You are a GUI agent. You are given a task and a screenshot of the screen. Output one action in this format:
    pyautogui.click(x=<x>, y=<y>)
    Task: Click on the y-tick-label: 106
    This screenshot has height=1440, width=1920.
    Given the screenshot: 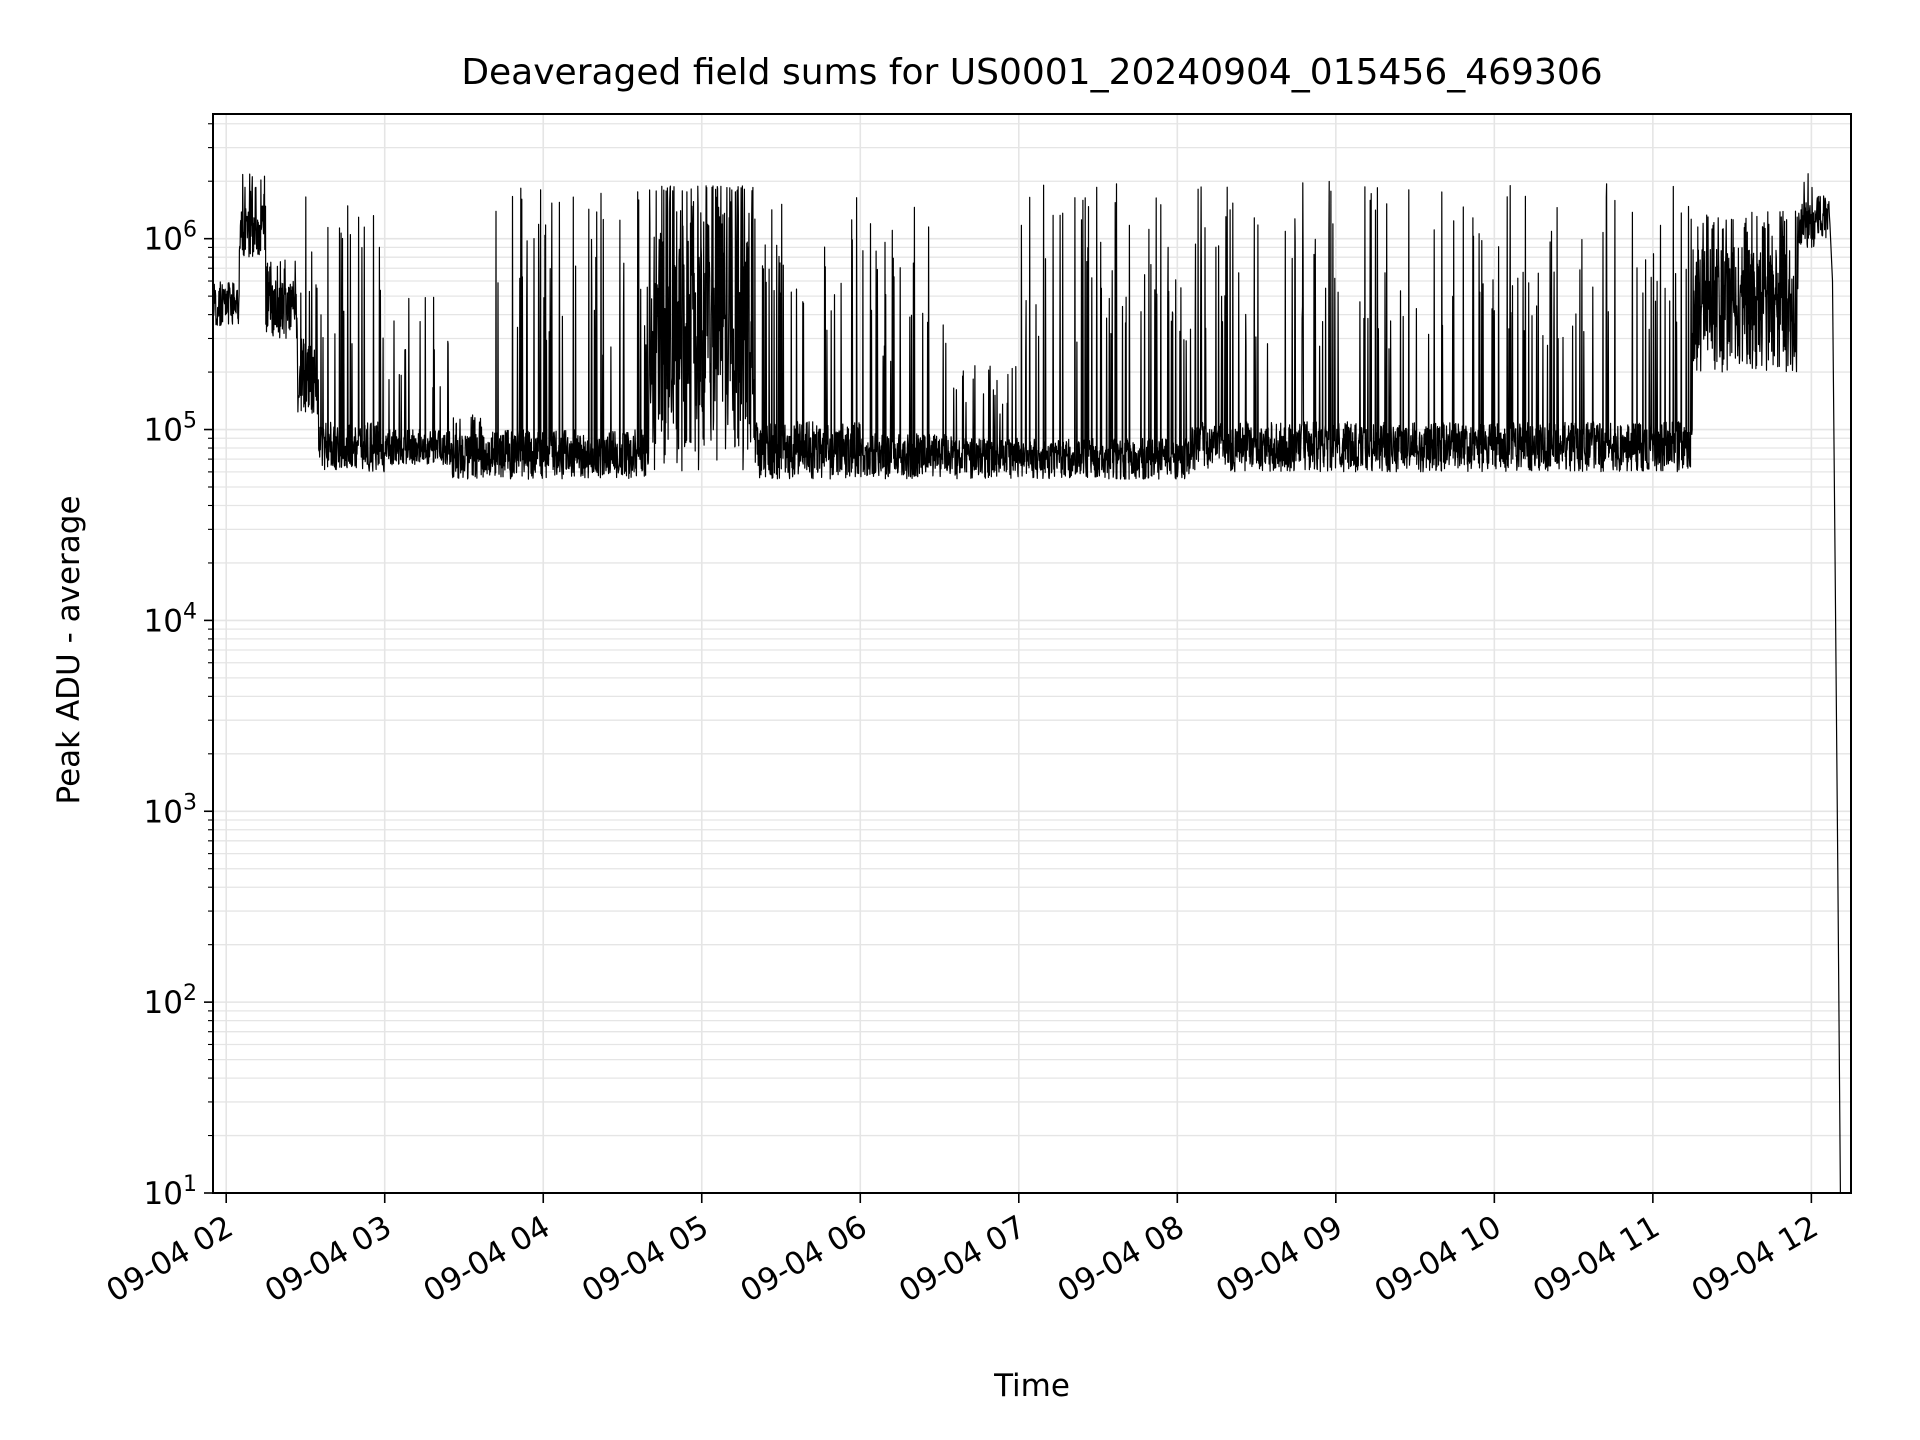 What is the action you would take?
    pyautogui.click(x=170, y=238)
    